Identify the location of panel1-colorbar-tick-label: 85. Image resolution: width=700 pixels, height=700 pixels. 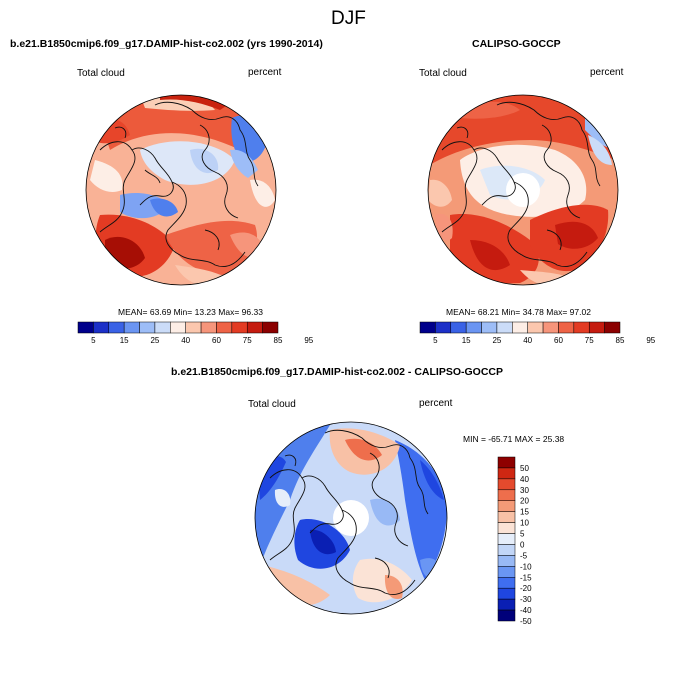
(278, 340).